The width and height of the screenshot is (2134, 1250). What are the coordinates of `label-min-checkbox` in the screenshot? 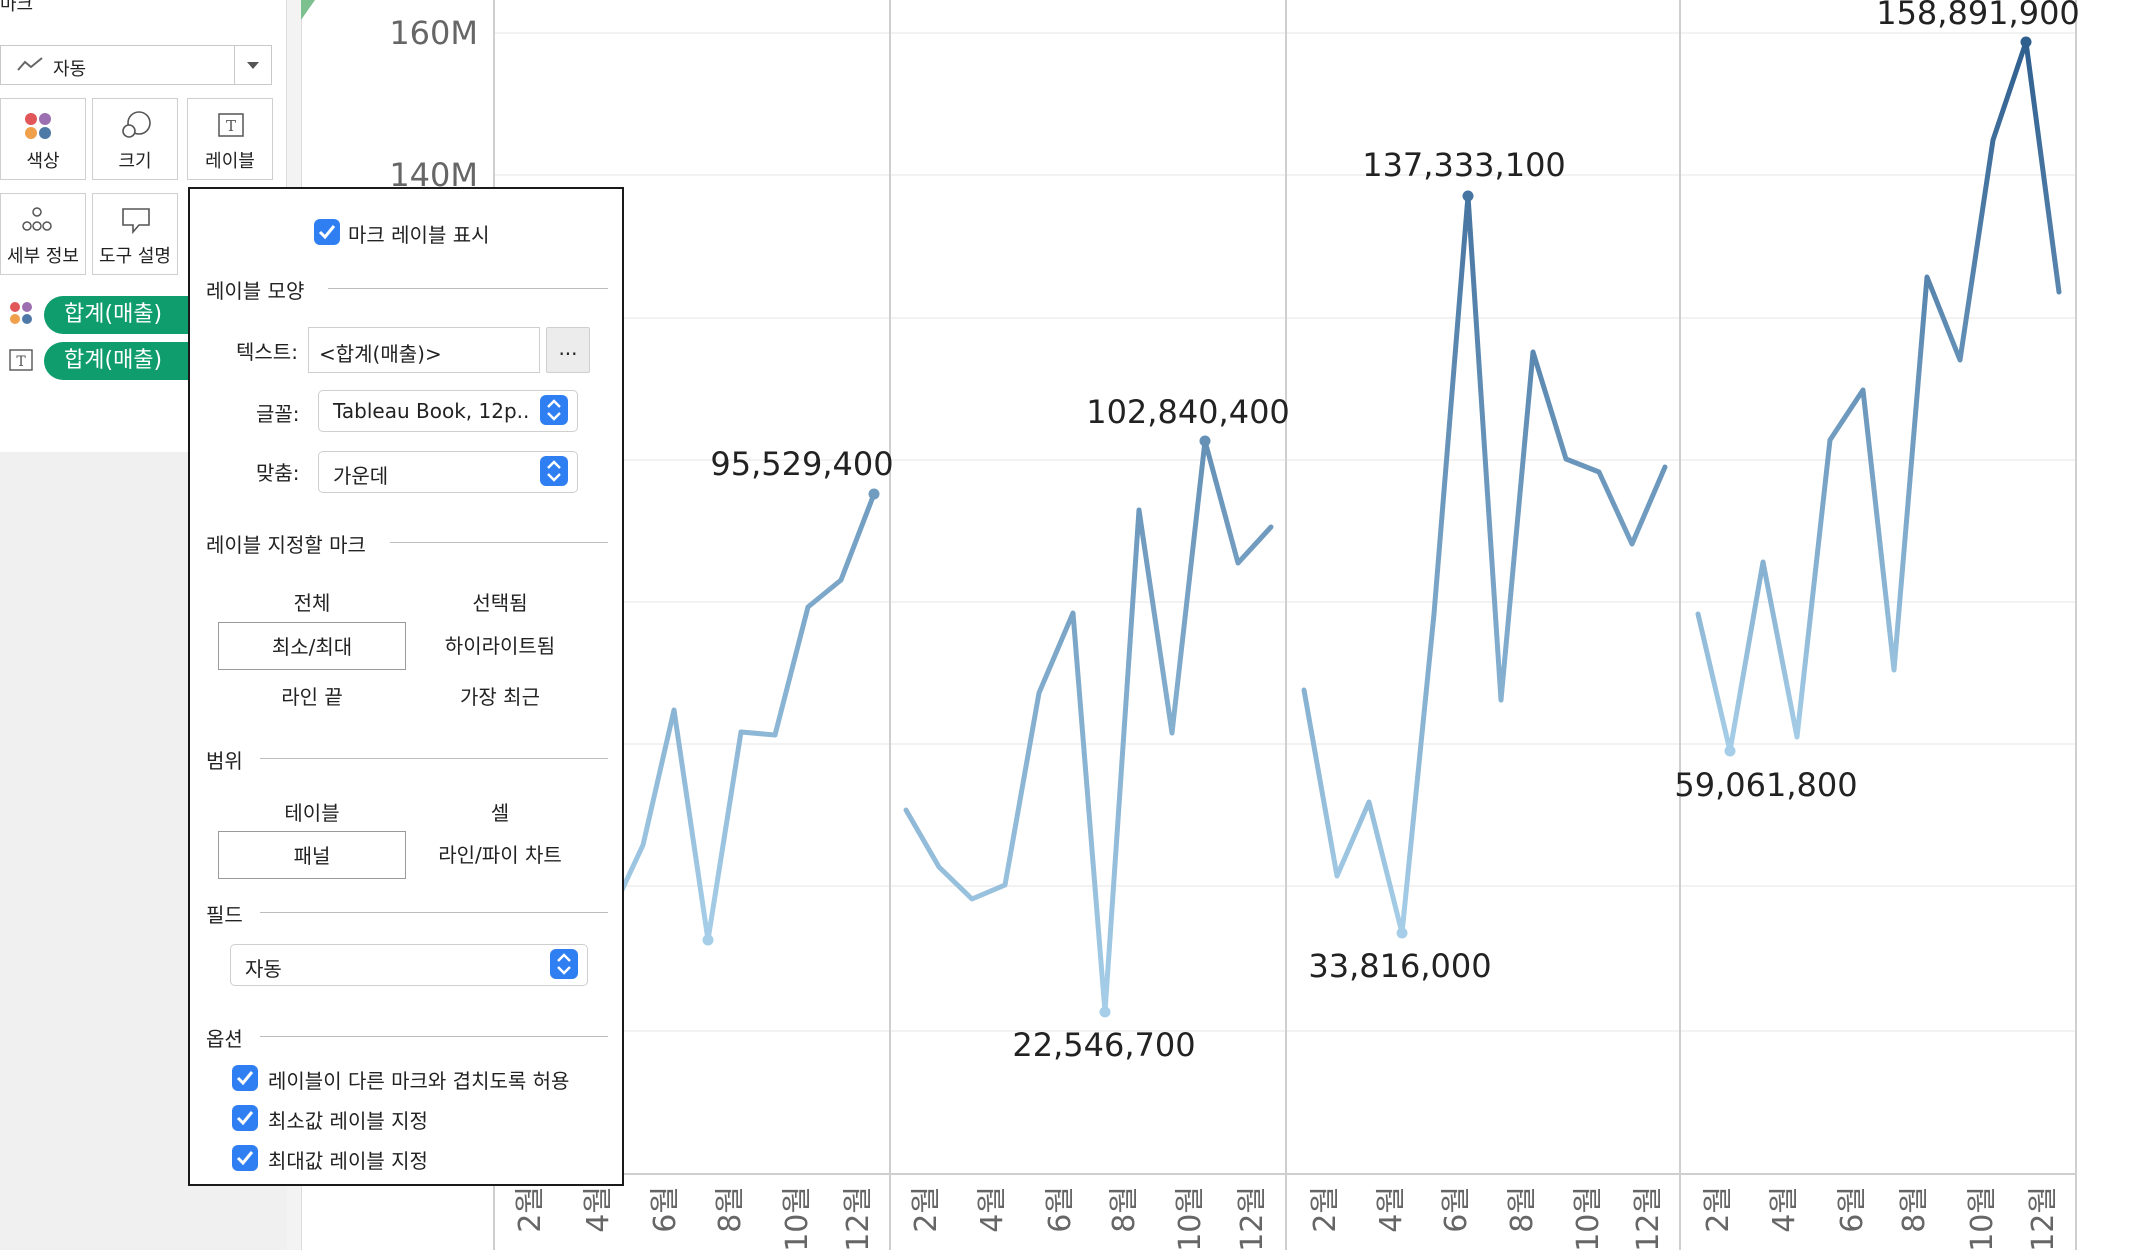 It's located at (245, 1118).